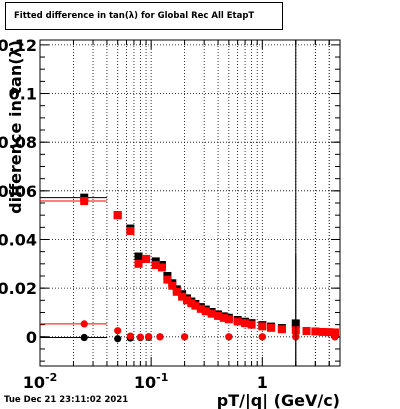  What do you see at coordinates (278, 400) in the screenshot?
I see `x-axis-label: pT/|q| (GeV/c)` at bounding box center [278, 400].